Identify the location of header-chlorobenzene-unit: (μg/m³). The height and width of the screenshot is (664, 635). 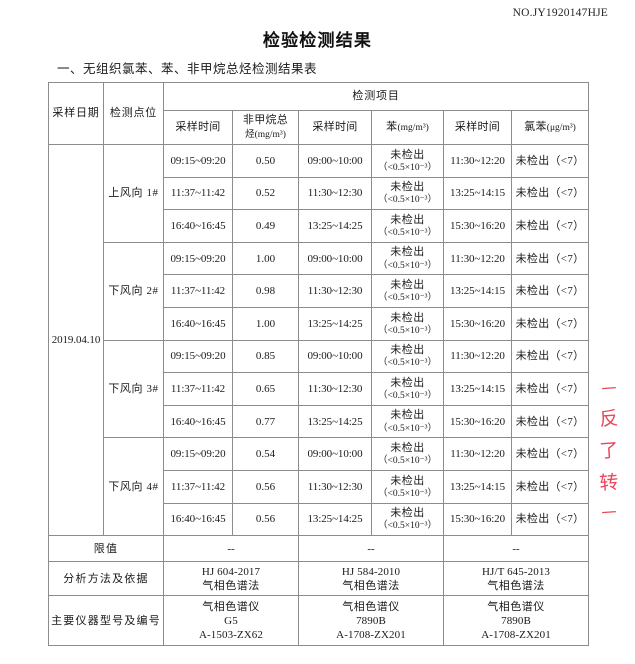
(561, 128).